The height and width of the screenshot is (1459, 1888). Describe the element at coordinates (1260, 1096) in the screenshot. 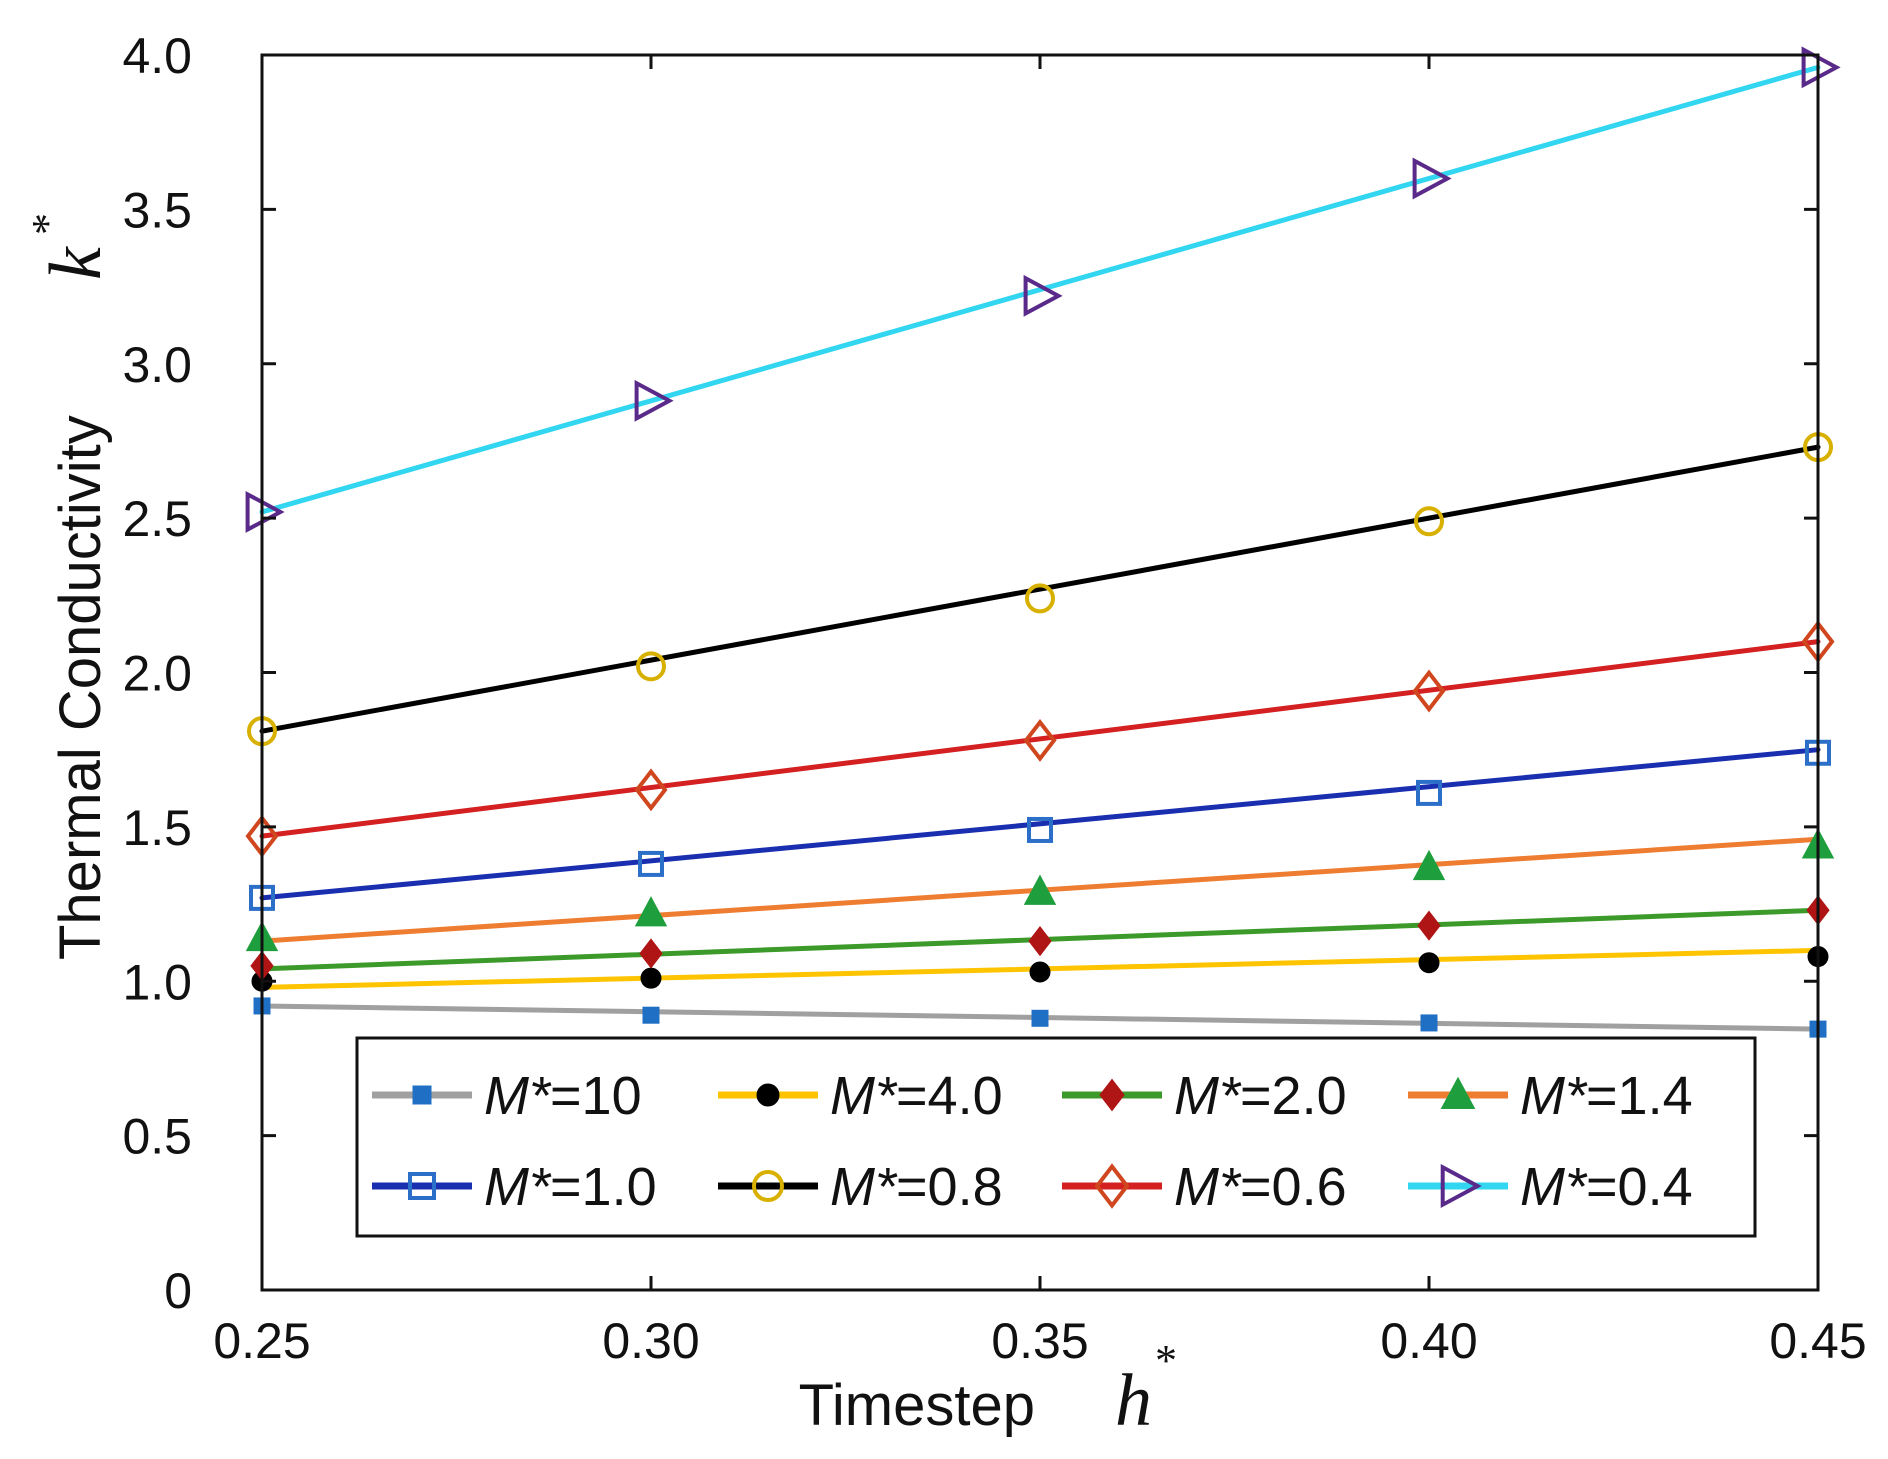

I see `legend-label: M*=2.0` at that location.